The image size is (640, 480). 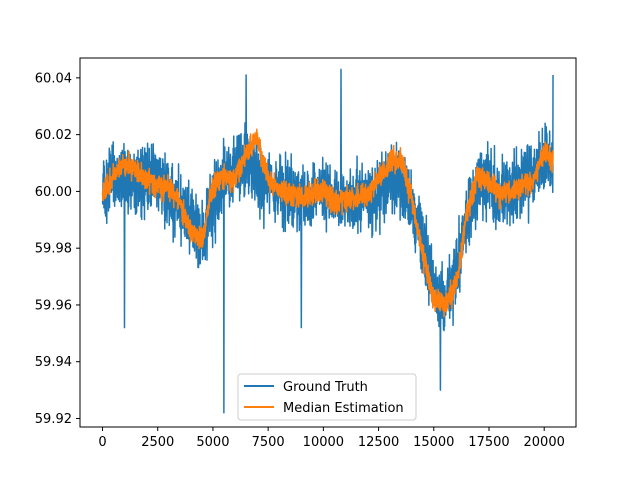 I want to click on y-tick-label: 59.98, so click(x=53, y=249).